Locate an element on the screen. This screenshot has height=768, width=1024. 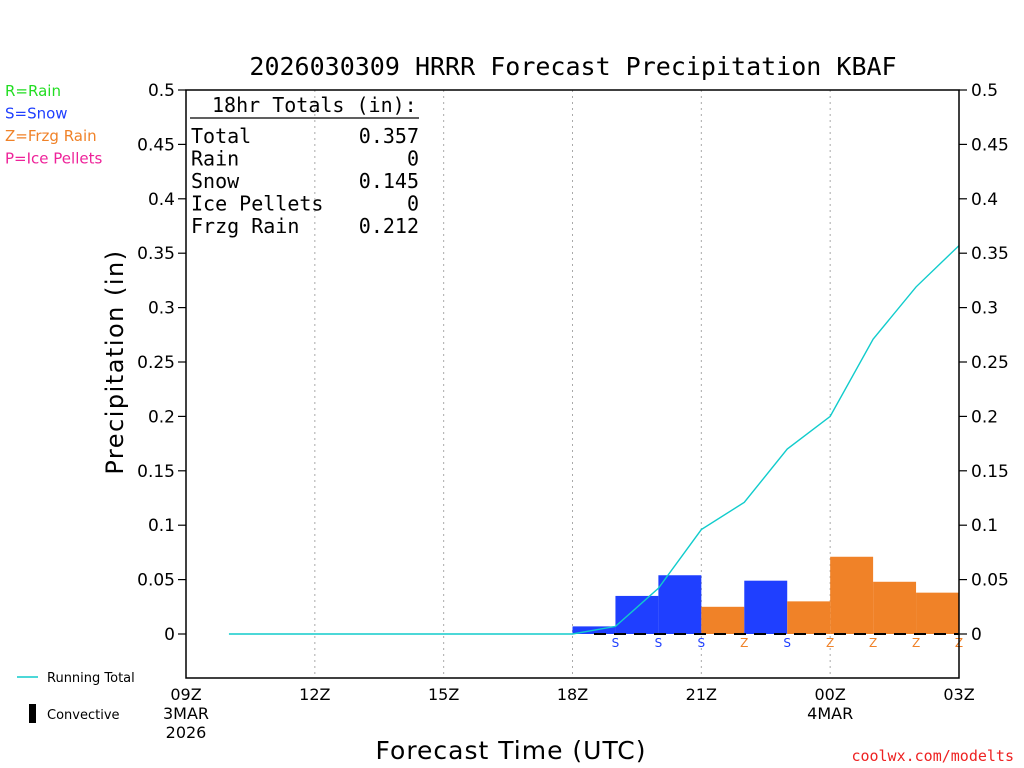
y-tick-label-left: 0 is located at coordinates (169, 635).